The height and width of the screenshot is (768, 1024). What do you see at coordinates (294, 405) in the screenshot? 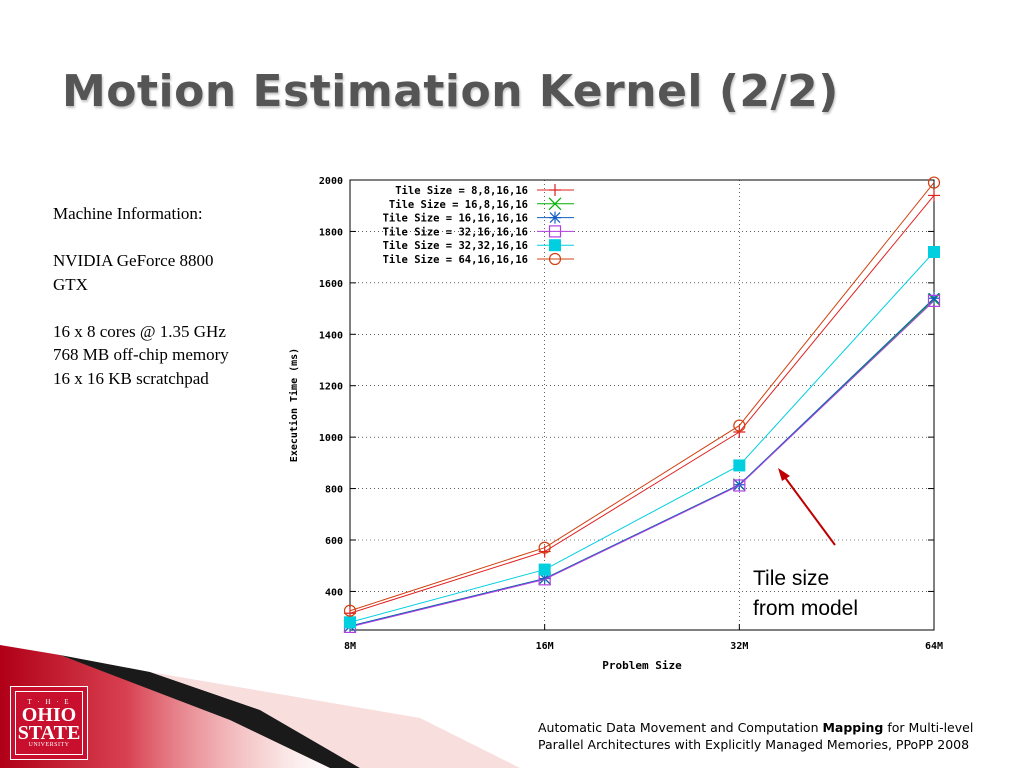
I see `y-axis-label: Execution Time (ms)` at bounding box center [294, 405].